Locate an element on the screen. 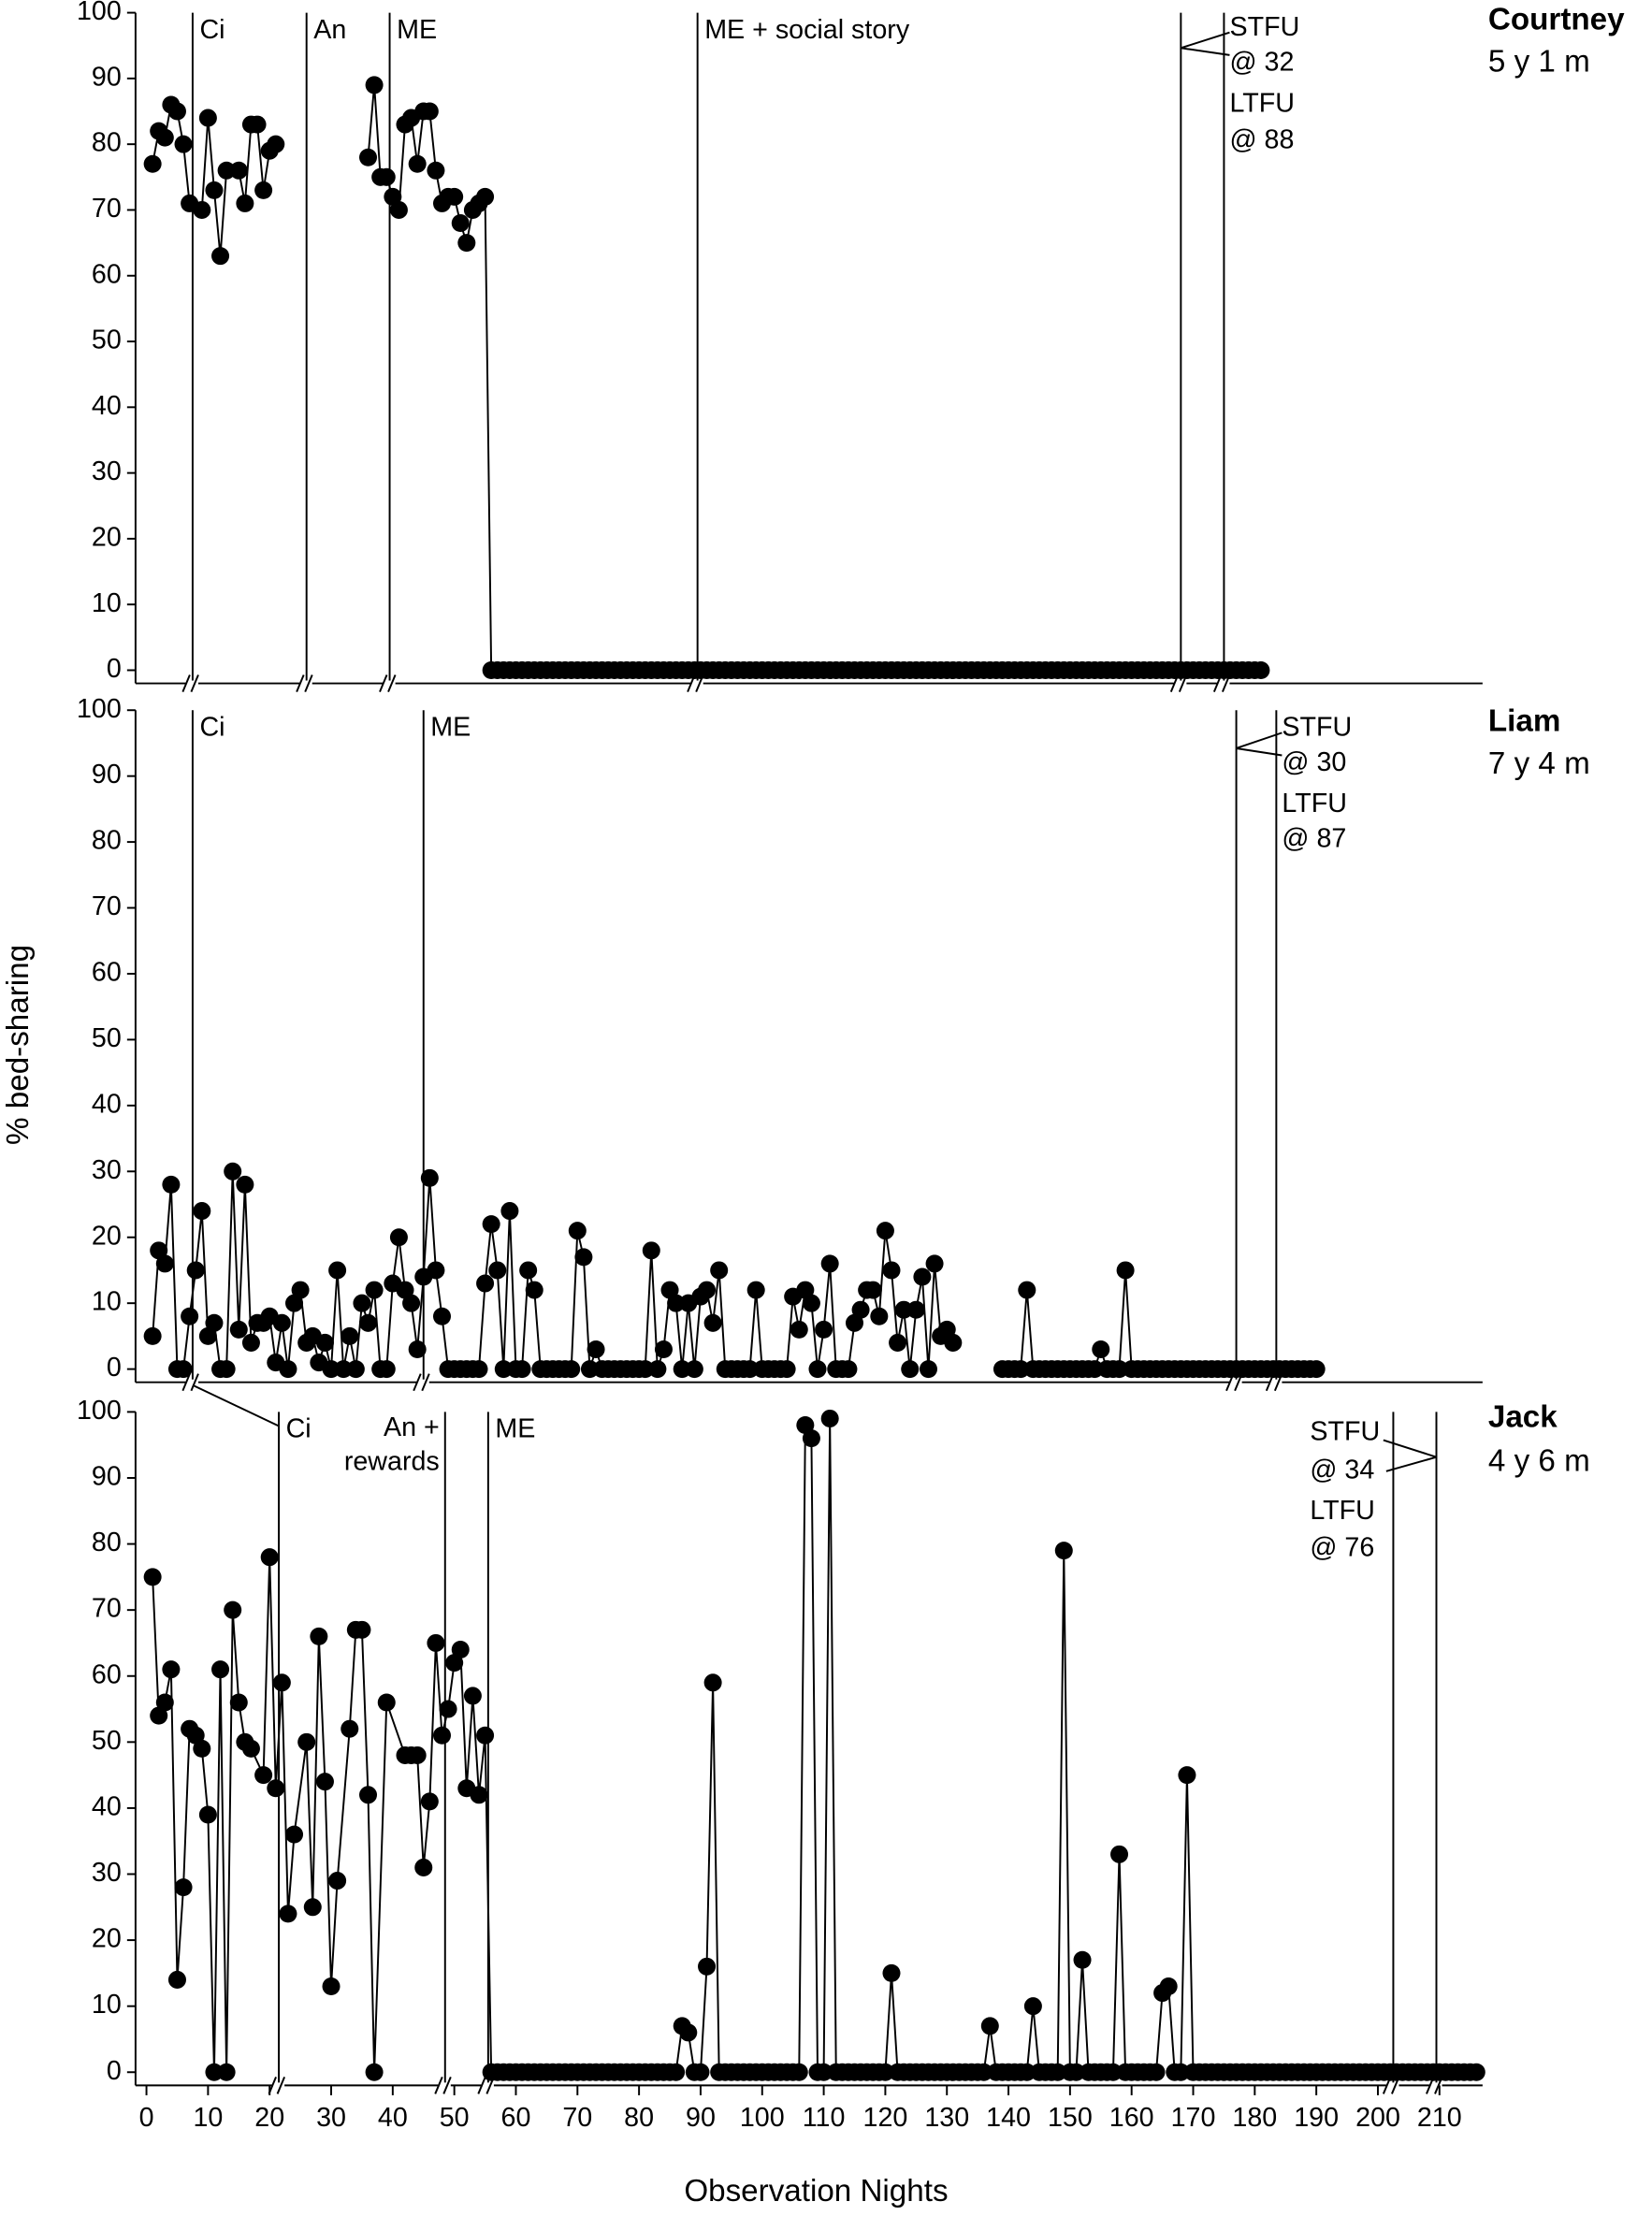 This screenshot has height=2216, width=1652. followup-sublabel: @ 30 is located at coordinates (1314, 762).